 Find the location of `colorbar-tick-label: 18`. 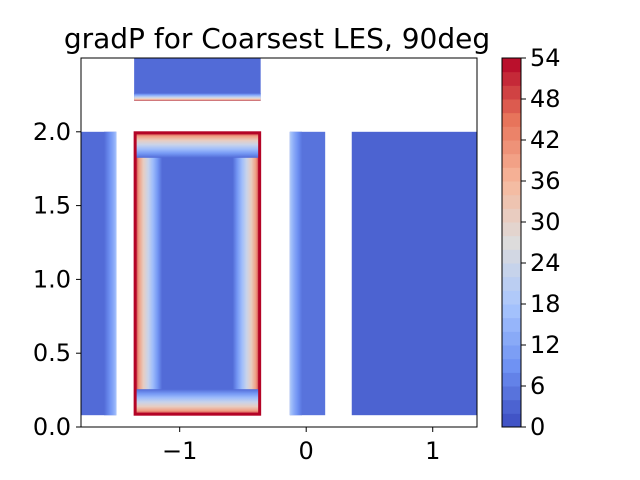

colorbar-tick-label: 18 is located at coordinates (545, 304).